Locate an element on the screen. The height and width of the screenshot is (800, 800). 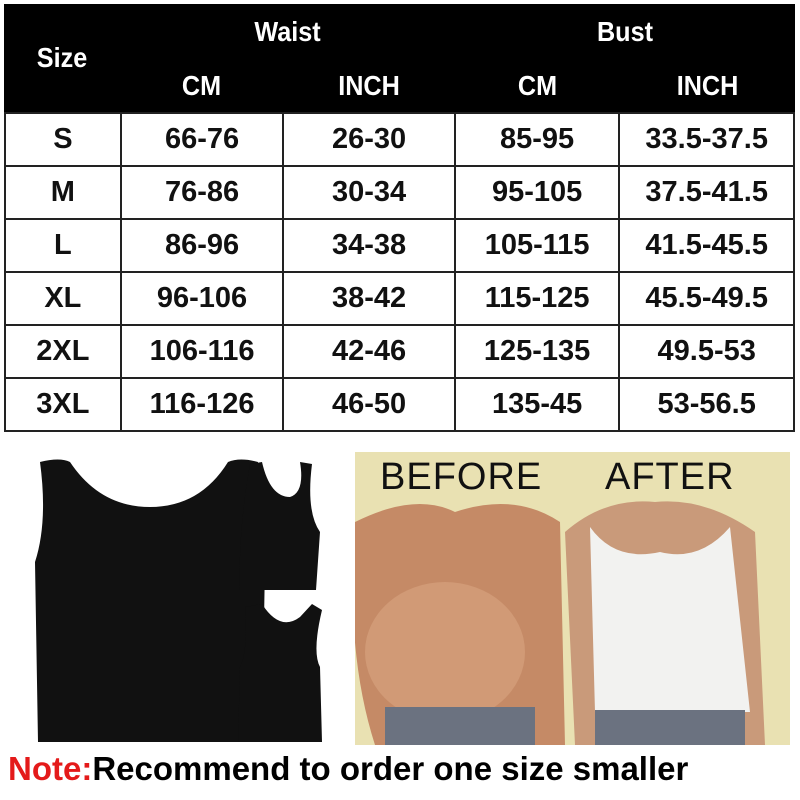
sizing-note: Note:Recommend to order one size smaller is located at coordinates (348, 769).